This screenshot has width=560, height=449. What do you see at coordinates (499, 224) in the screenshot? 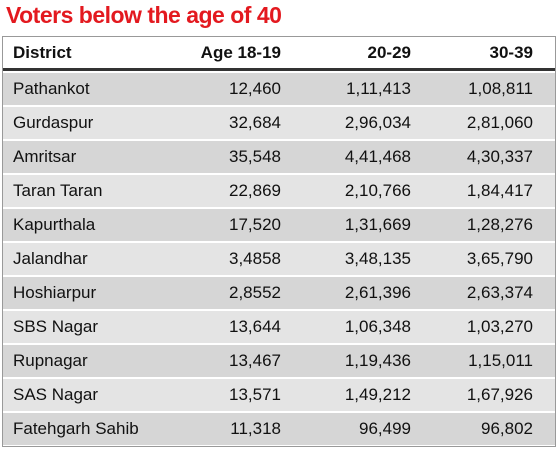
I see `value-cell: 1,28,276` at bounding box center [499, 224].